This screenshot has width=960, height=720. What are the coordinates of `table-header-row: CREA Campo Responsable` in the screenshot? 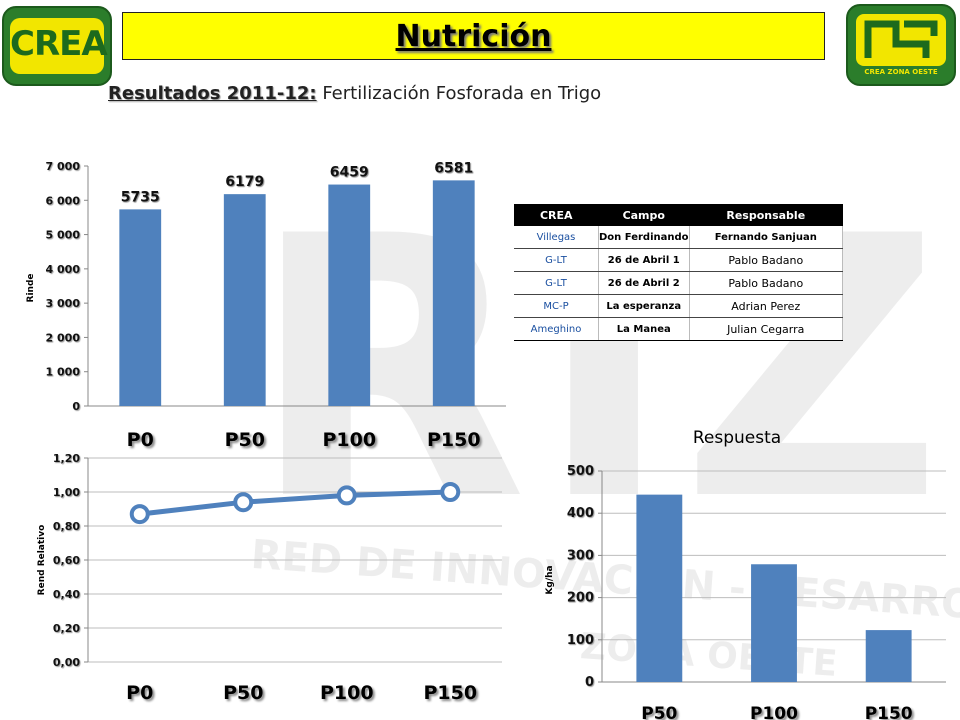 It's located at (678, 215).